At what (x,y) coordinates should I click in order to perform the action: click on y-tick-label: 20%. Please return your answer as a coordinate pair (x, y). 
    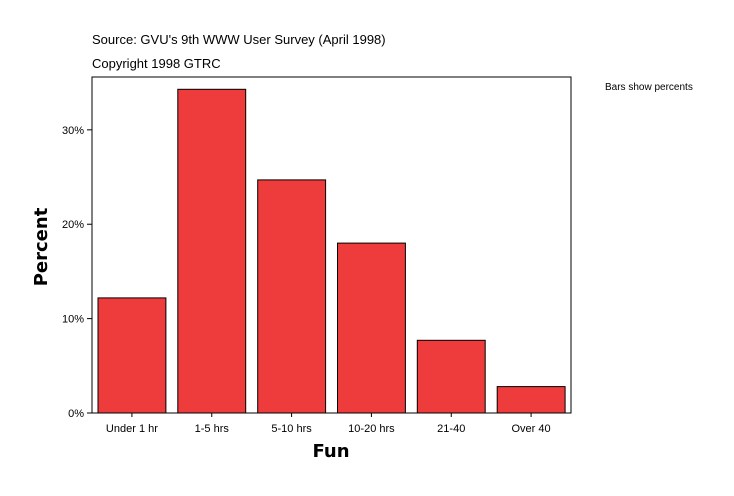
    Looking at the image, I should click on (73, 225).